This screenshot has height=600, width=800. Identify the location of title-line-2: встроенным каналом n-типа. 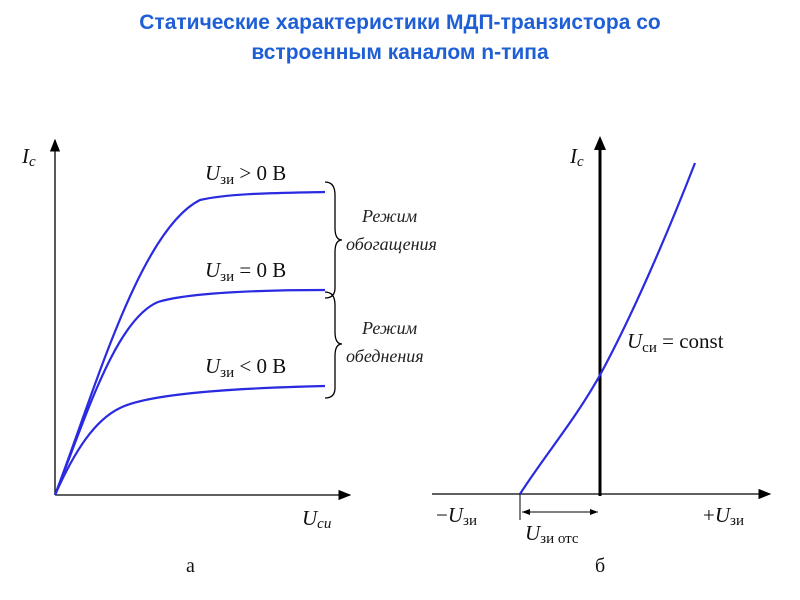
(400, 52).